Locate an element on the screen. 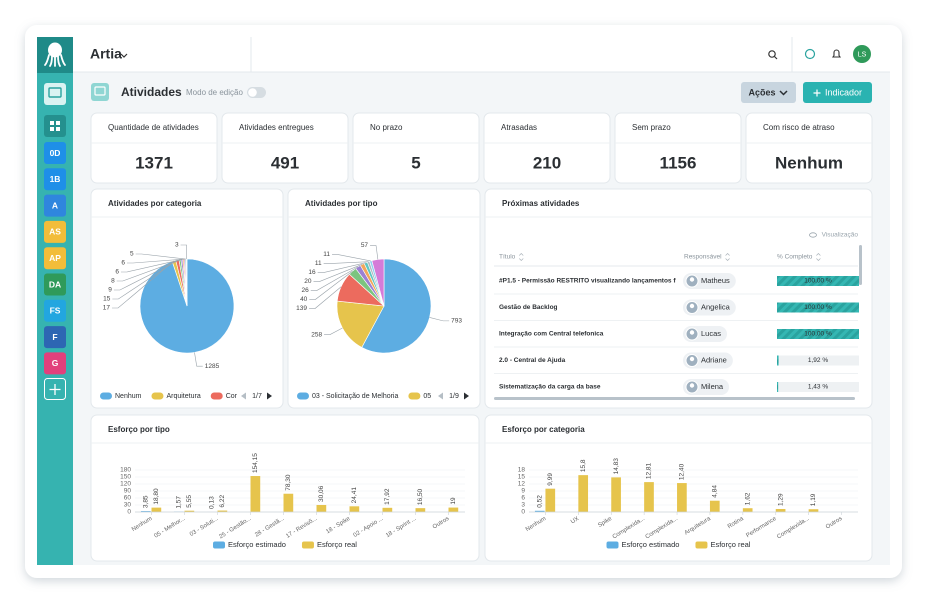  legend-item: 05 is located at coordinates (419, 396).